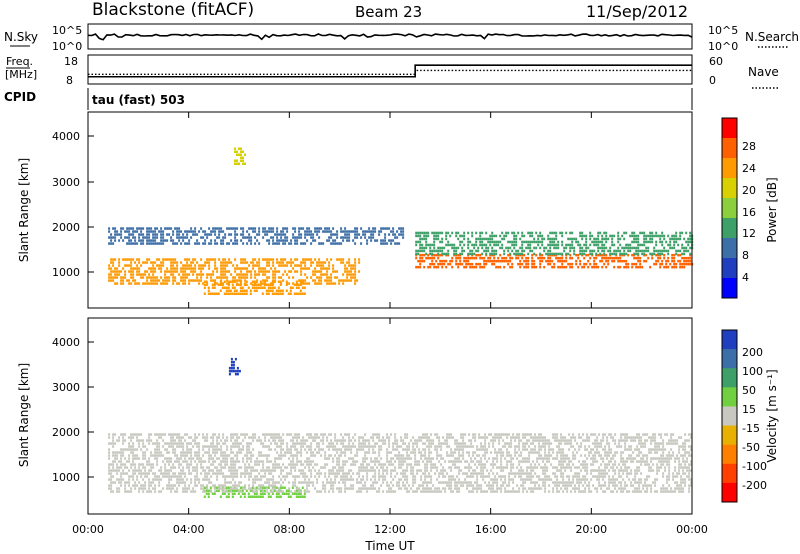  Describe the element at coordinates (729, 228) in the screenshot. I see `colorbar-swatch` at that location.